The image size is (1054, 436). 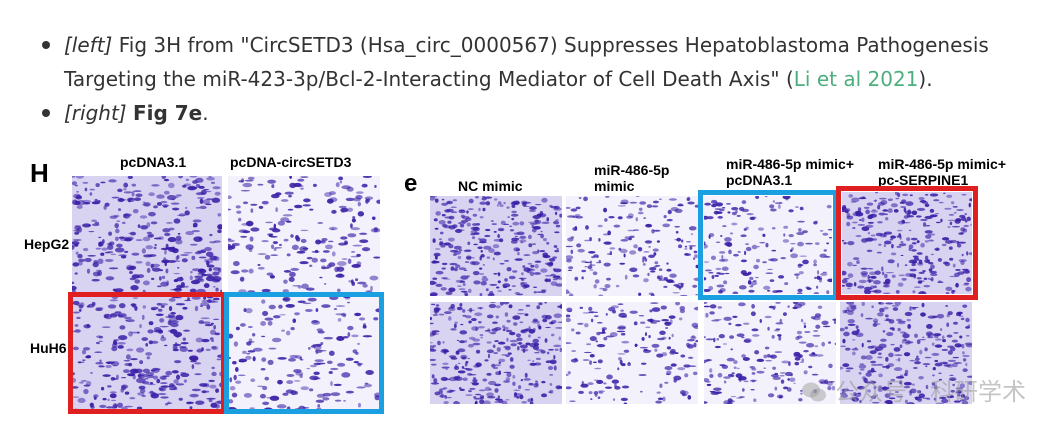 I want to click on row-label: HuH6, so click(x=48, y=348).